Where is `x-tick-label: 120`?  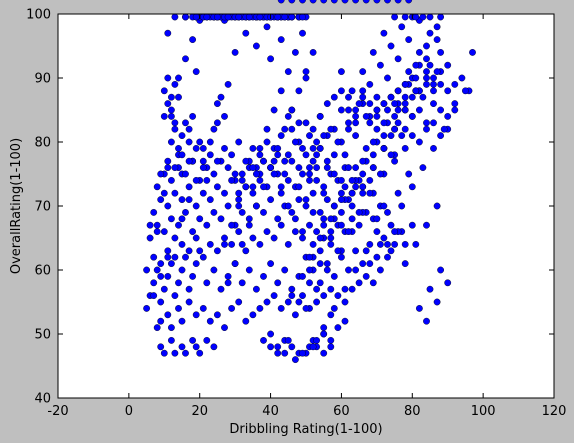 x-tick-label: 120 is located at coordinates (554, 411).